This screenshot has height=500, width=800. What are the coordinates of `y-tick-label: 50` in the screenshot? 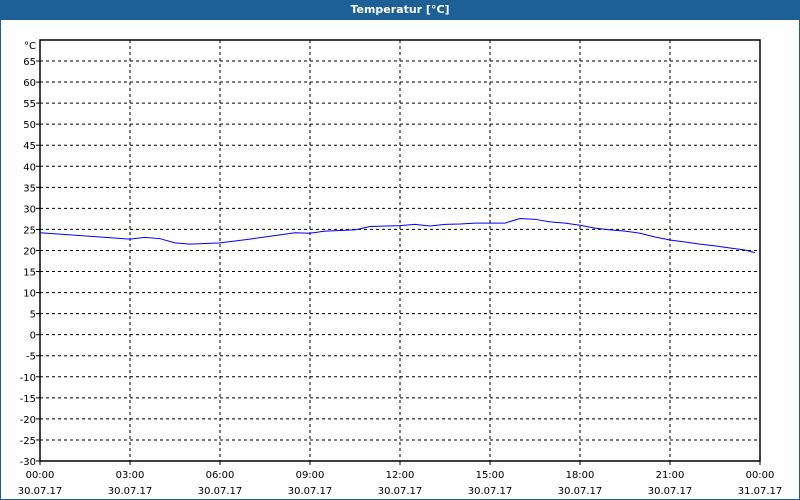 It's located at (29, 125).